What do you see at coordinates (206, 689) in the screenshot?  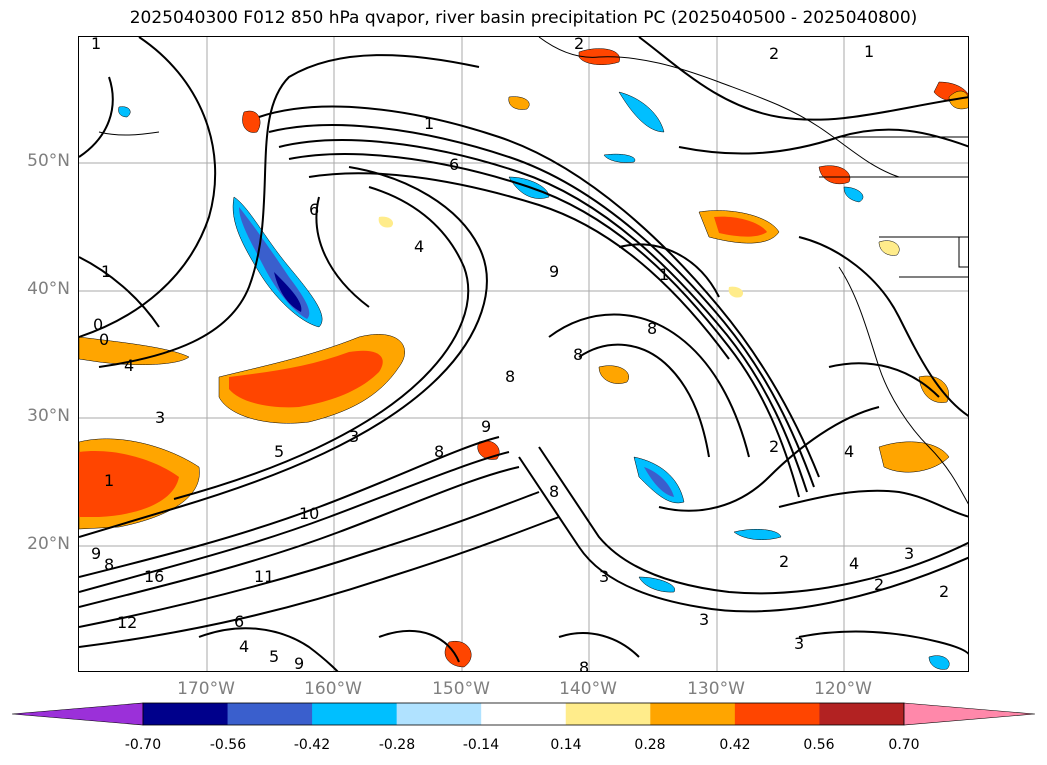 I see `lon-label-170w: 170°W` at bounding box center [206, 689].